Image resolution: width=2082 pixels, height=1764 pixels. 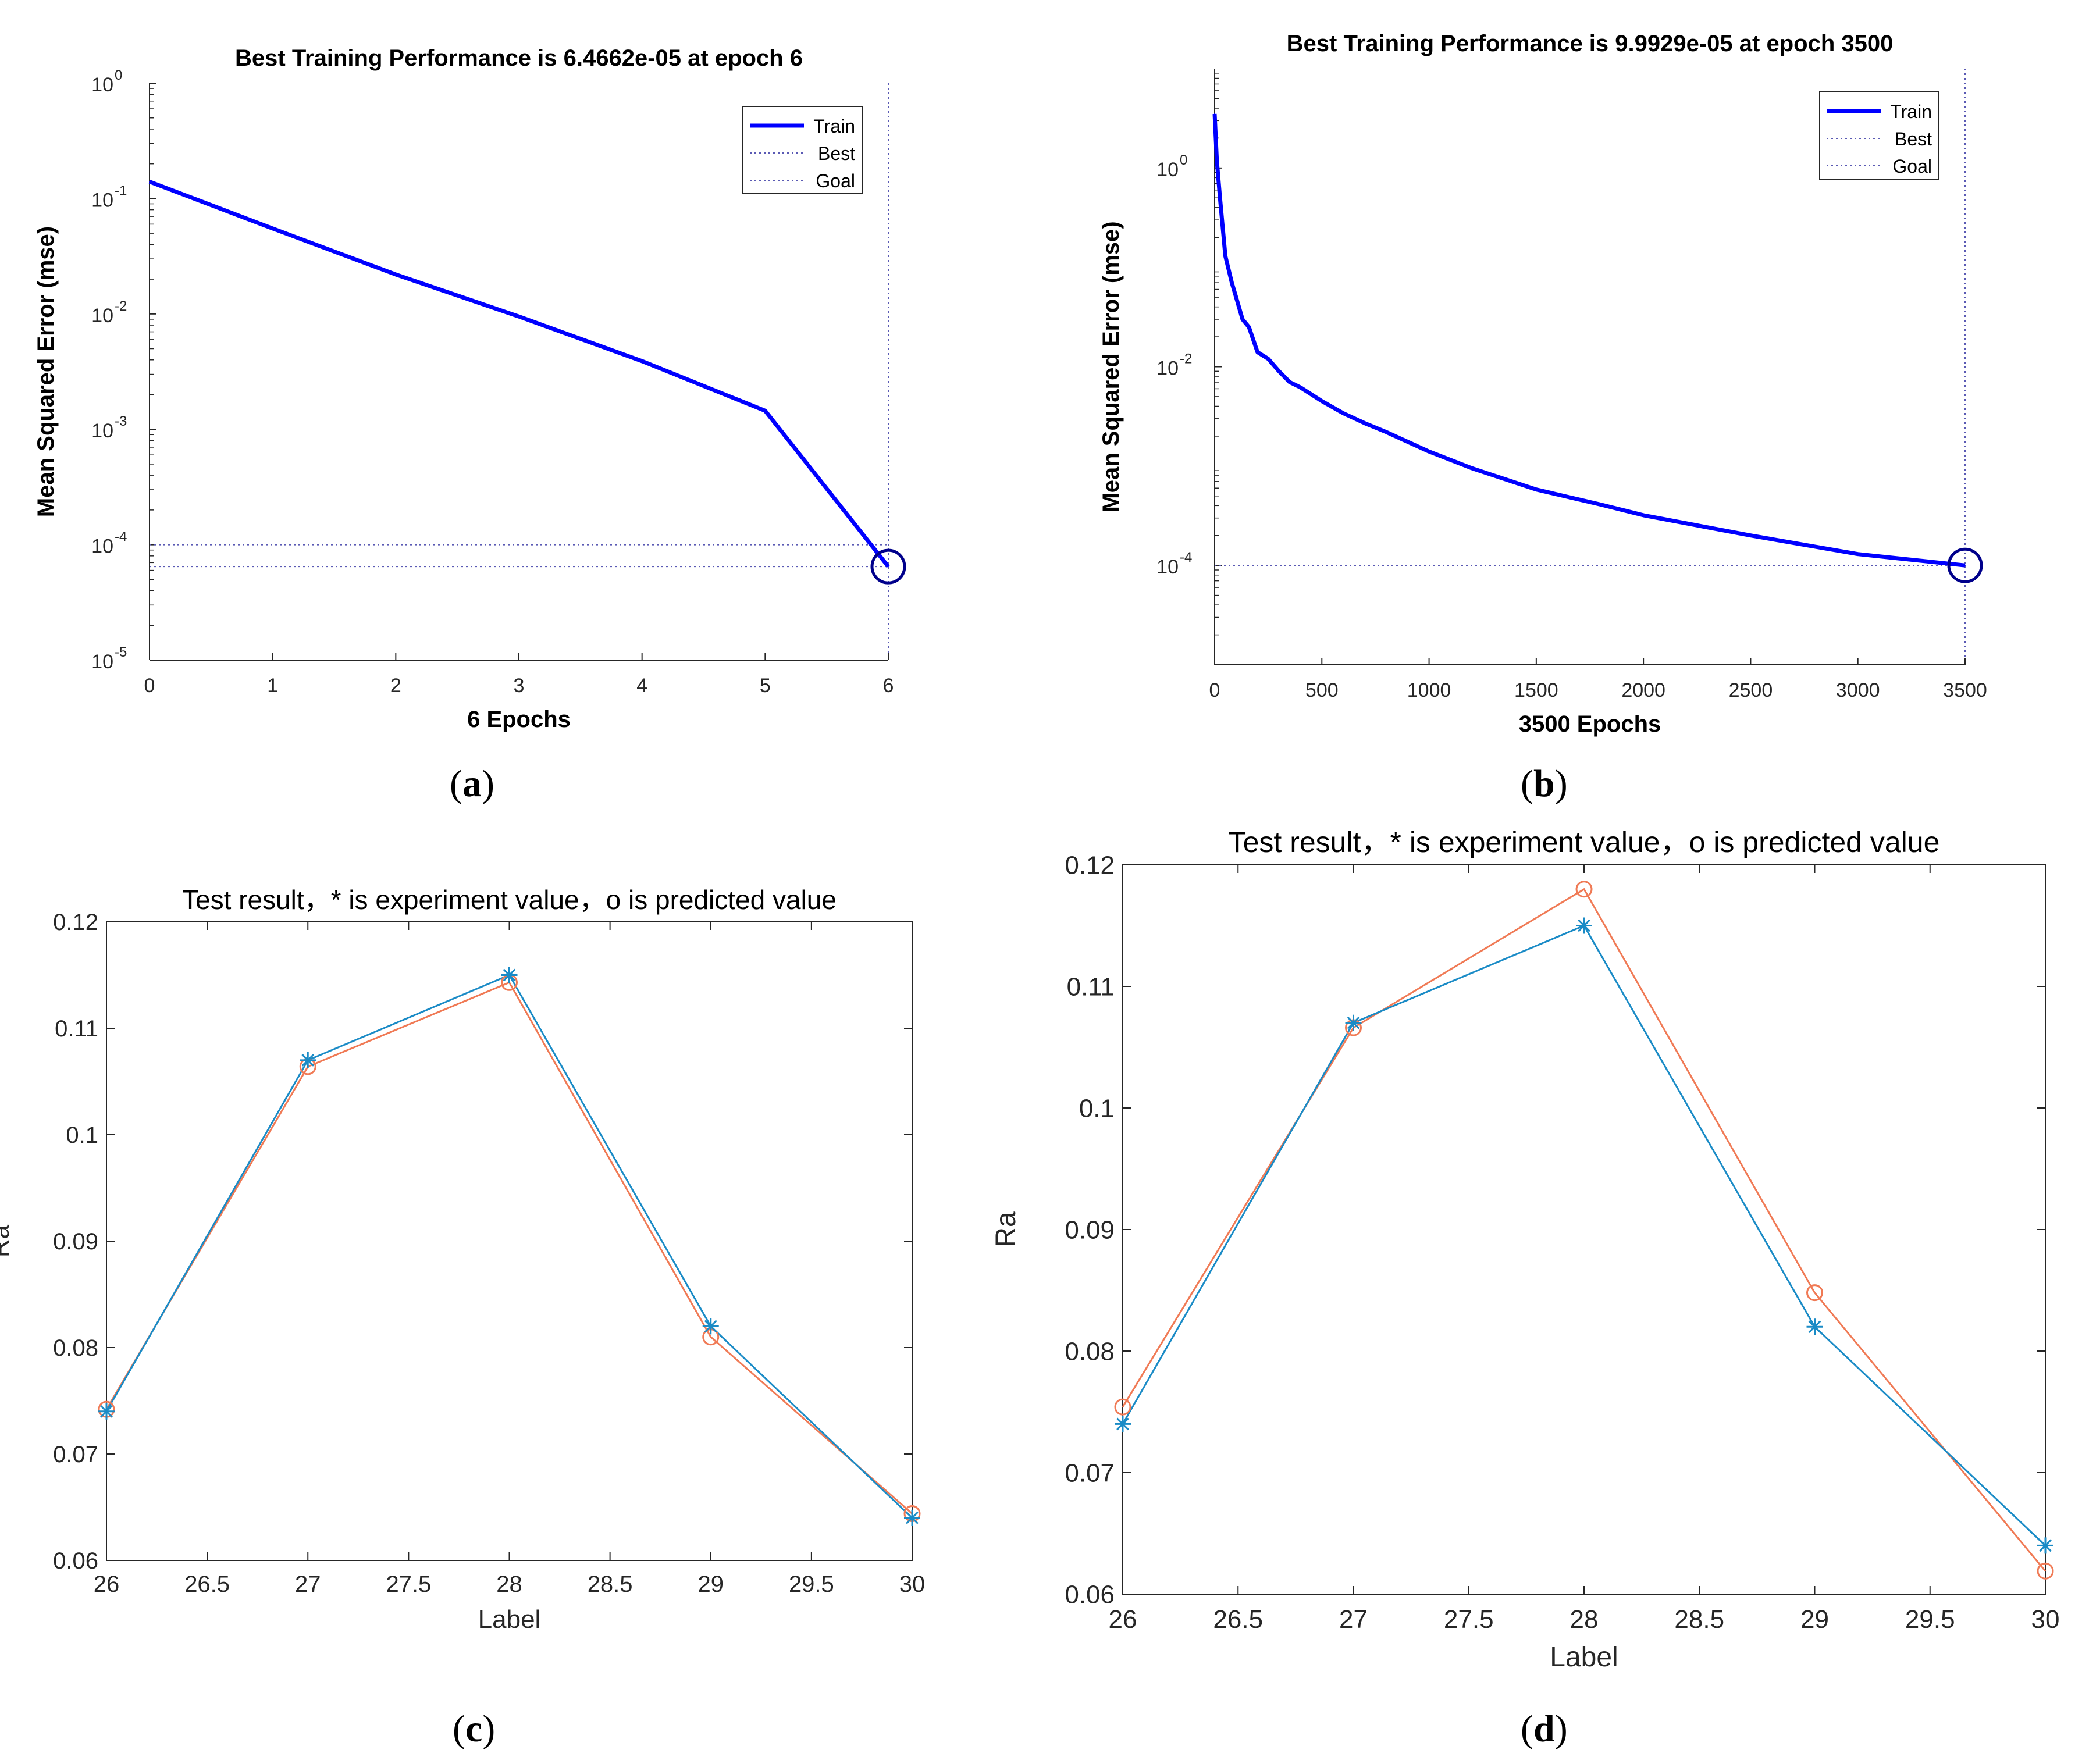 What do you see at coordinates (1536, 690) in the screenshot?
I see `x-tick-label: 1500` at bounding box center [1536, 690].